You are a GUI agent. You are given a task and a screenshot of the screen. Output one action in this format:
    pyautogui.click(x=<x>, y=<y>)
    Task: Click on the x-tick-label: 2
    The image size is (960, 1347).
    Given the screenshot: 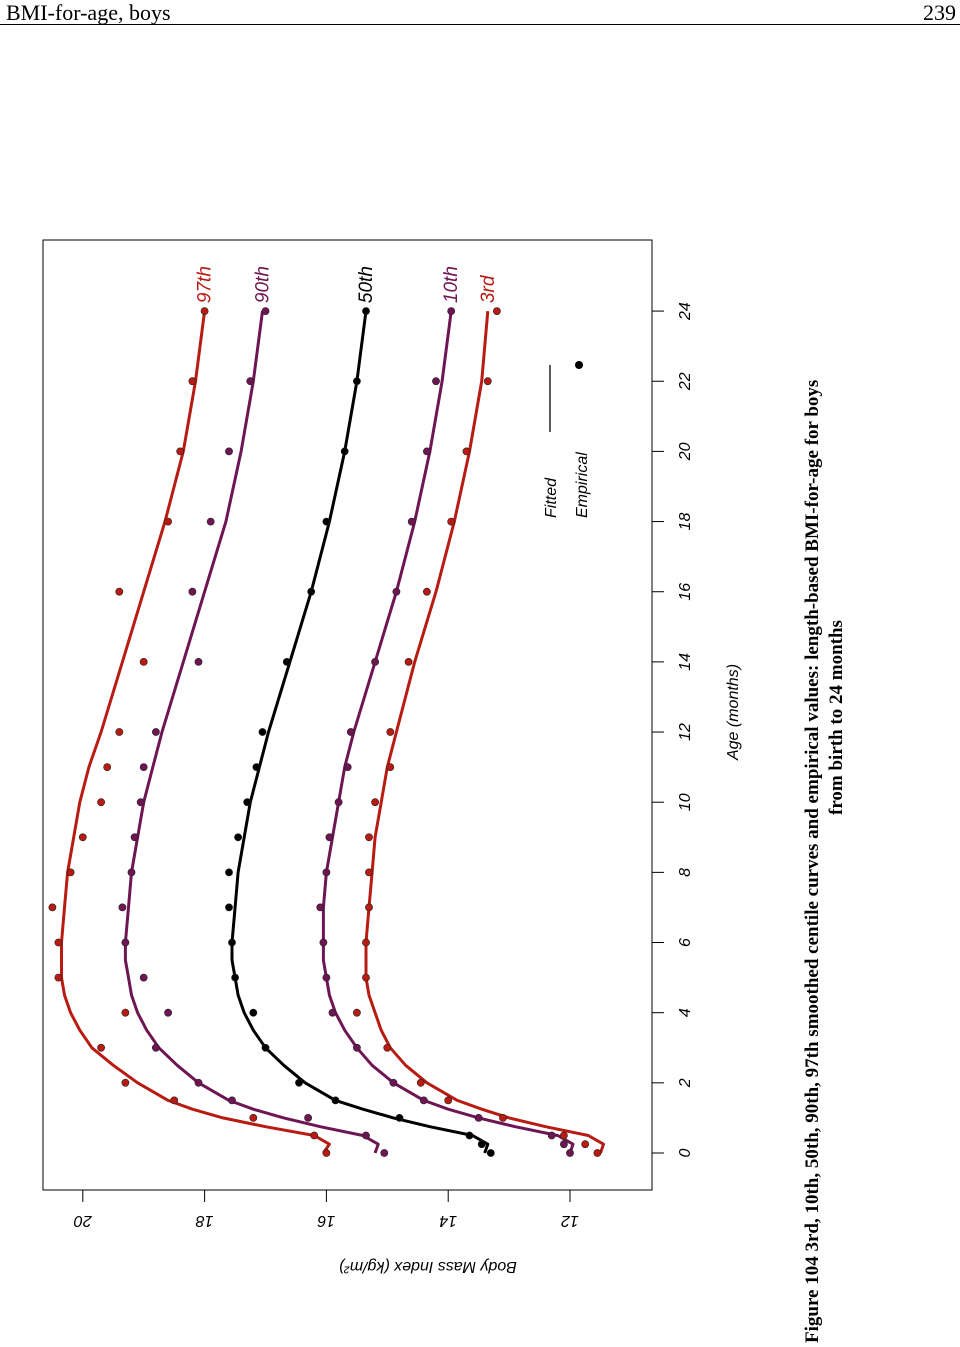 What is the action you would take?
    pyautogui.click(x=685, y=1083)
    